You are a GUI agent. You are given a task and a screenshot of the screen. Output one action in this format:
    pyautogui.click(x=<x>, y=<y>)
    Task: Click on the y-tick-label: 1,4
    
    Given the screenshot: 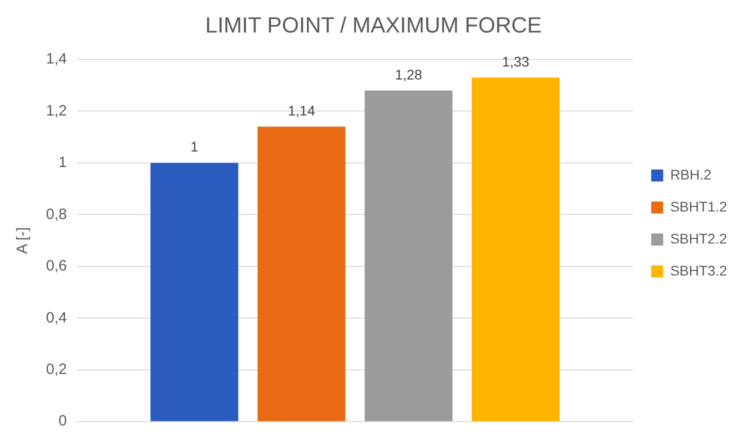 What is the action you would take?
    pyautogui.click(x=56, y=59)
    